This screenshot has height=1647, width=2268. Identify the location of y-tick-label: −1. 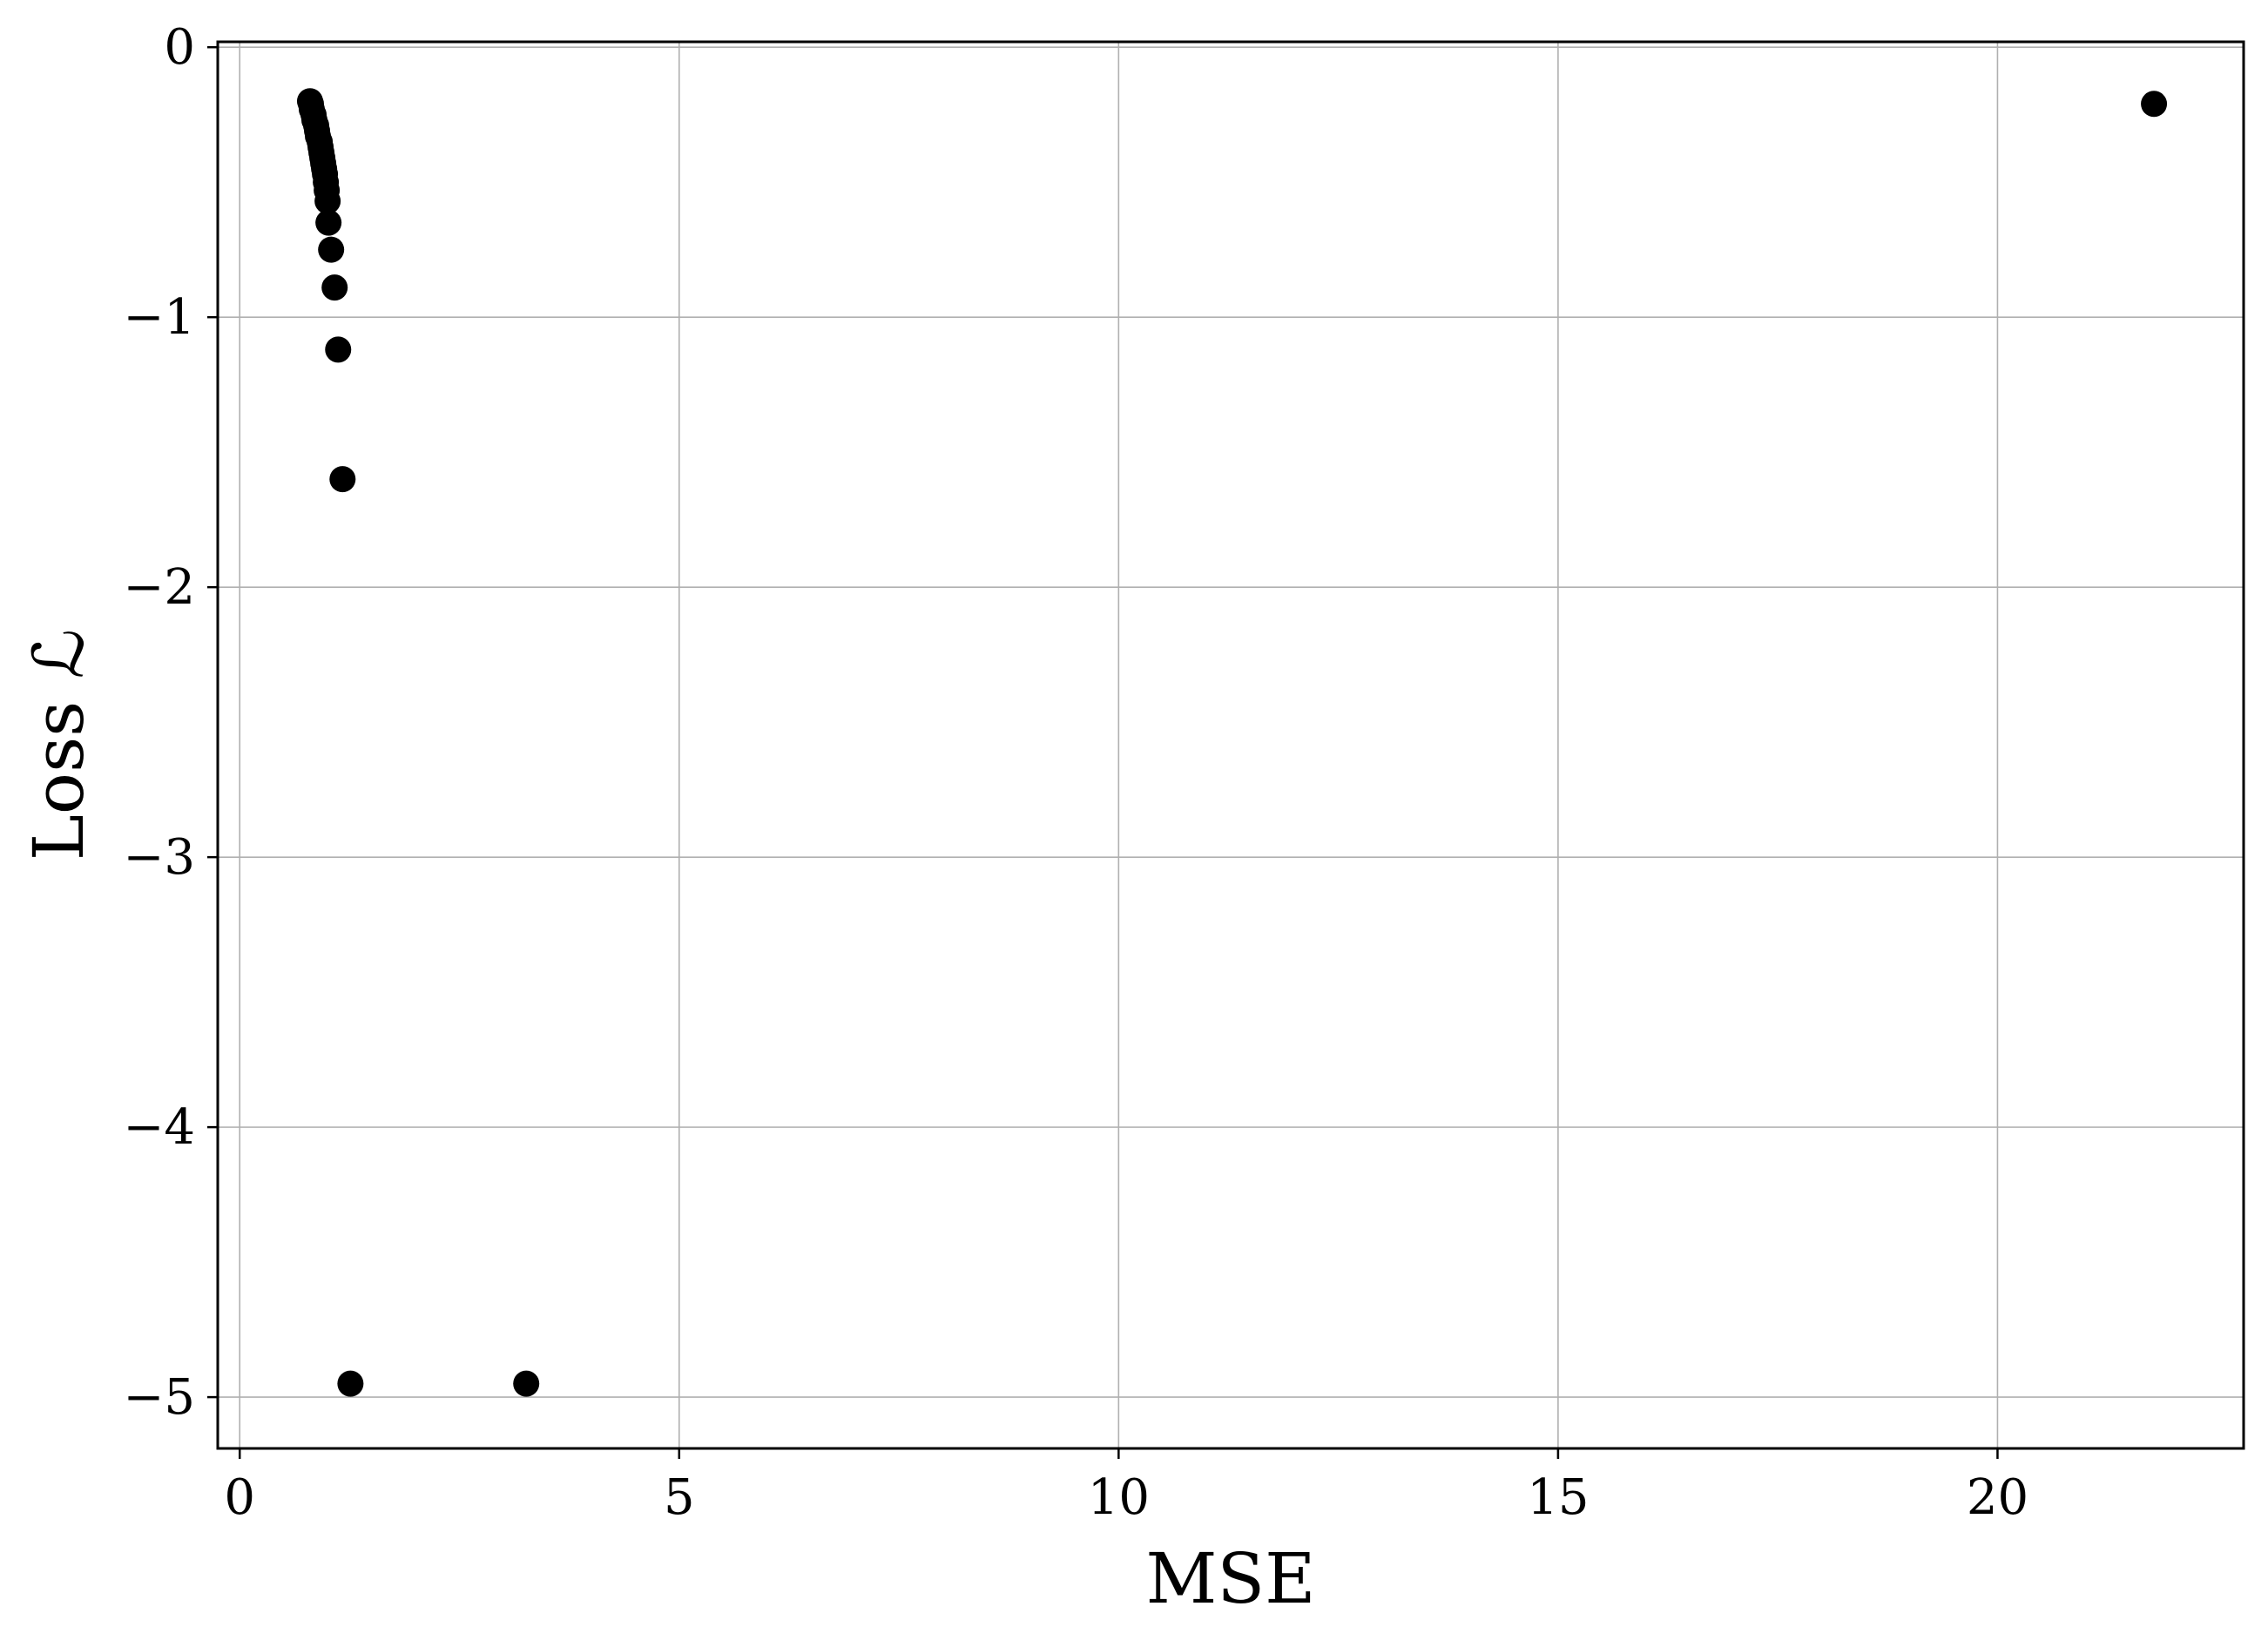
(159, 317).